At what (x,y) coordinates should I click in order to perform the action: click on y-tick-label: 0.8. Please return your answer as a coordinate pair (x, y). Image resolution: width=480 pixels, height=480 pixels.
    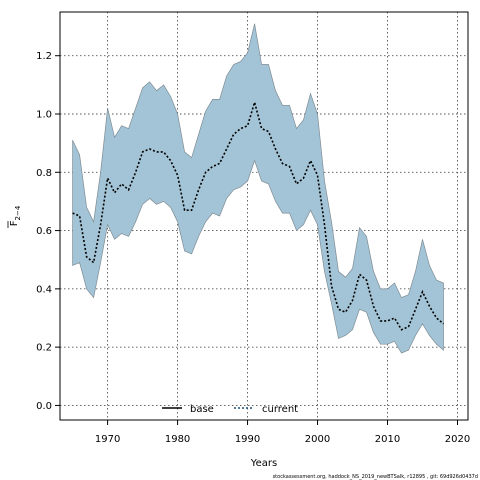
    Looking at the image, I should click on (44, 173).